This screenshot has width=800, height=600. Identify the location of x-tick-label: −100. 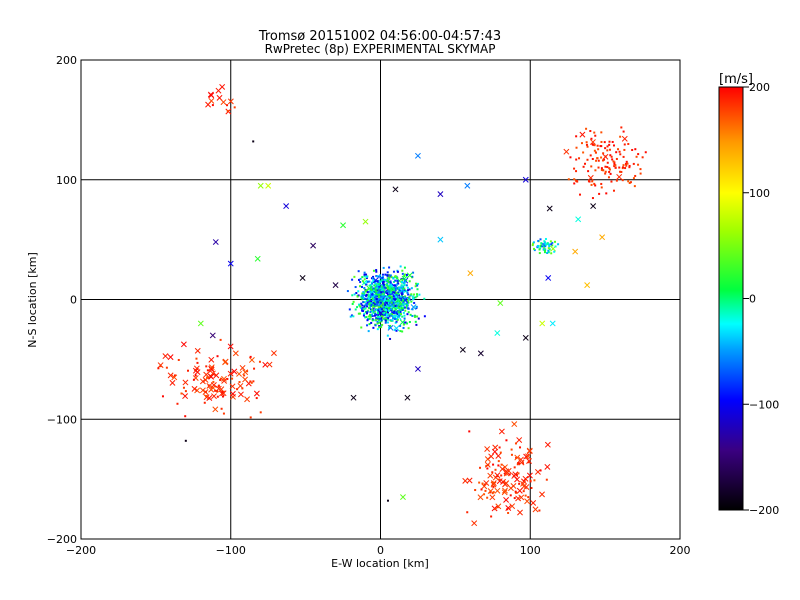
(231, 550).